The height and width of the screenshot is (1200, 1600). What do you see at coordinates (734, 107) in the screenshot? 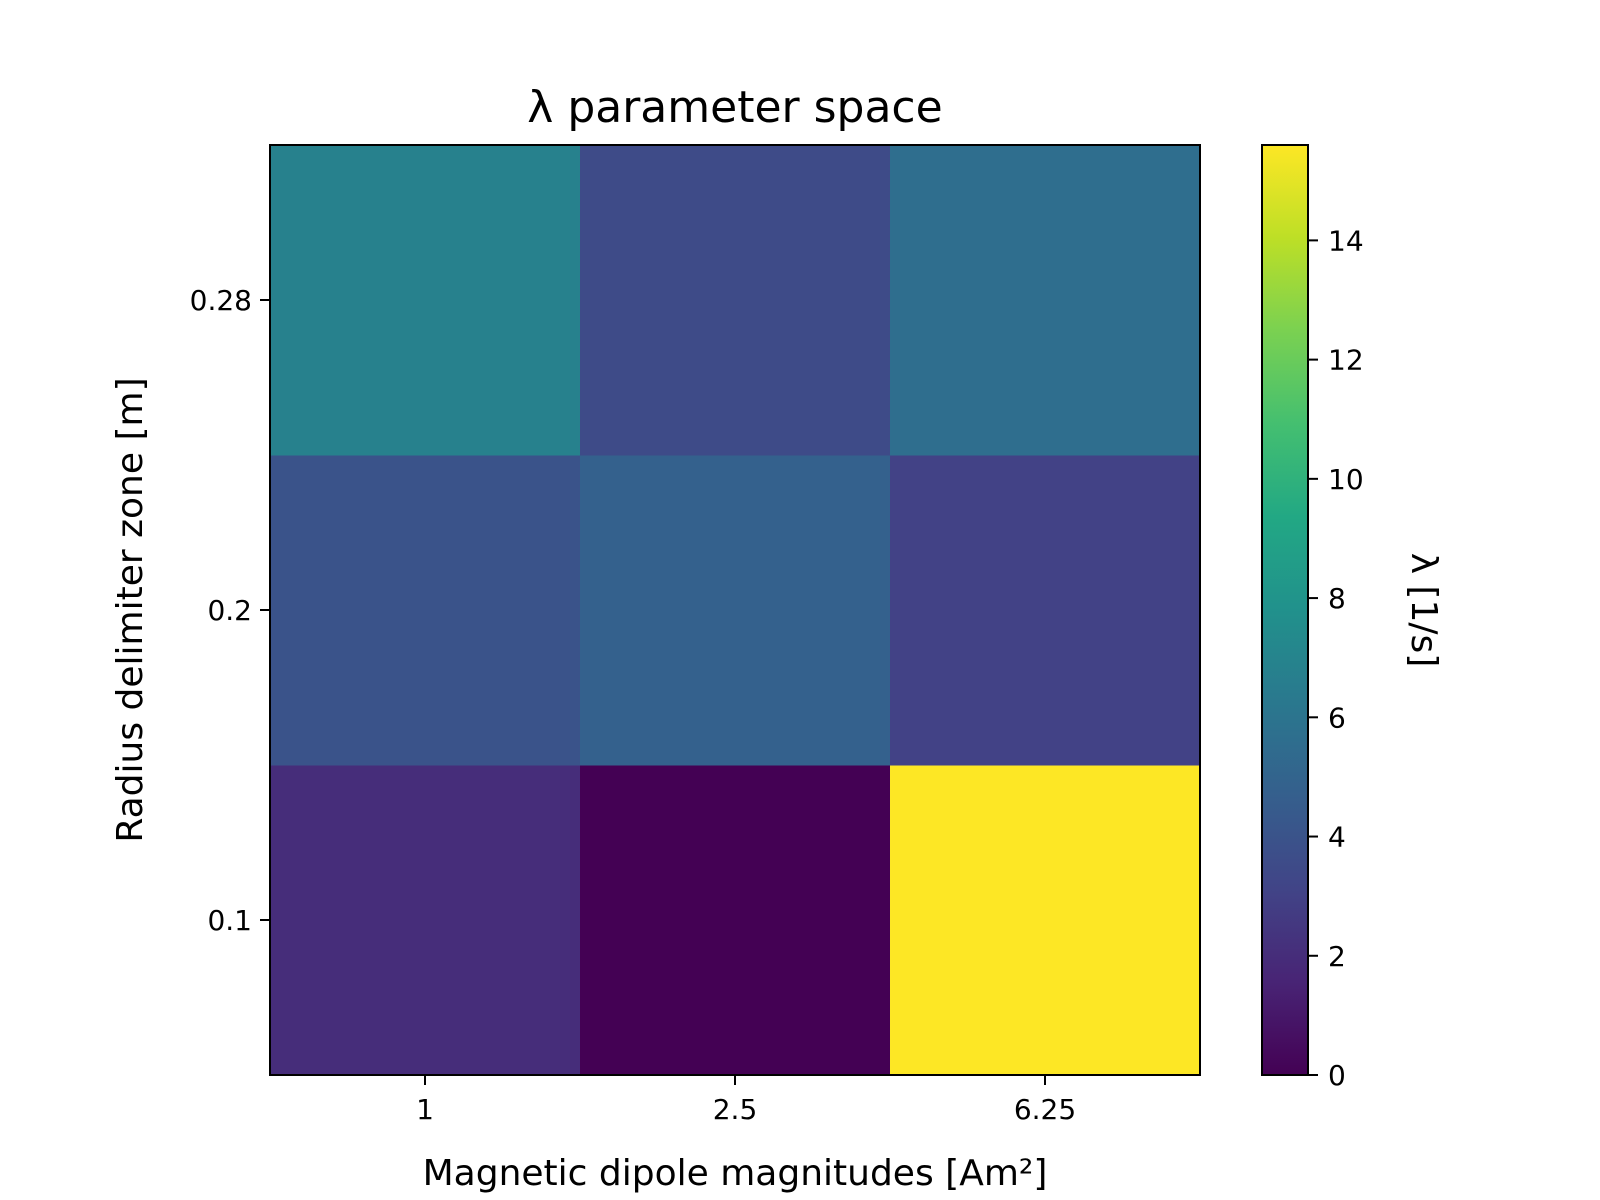
I see `chart-title: λ parameter space` at bounding box center [734, 107].